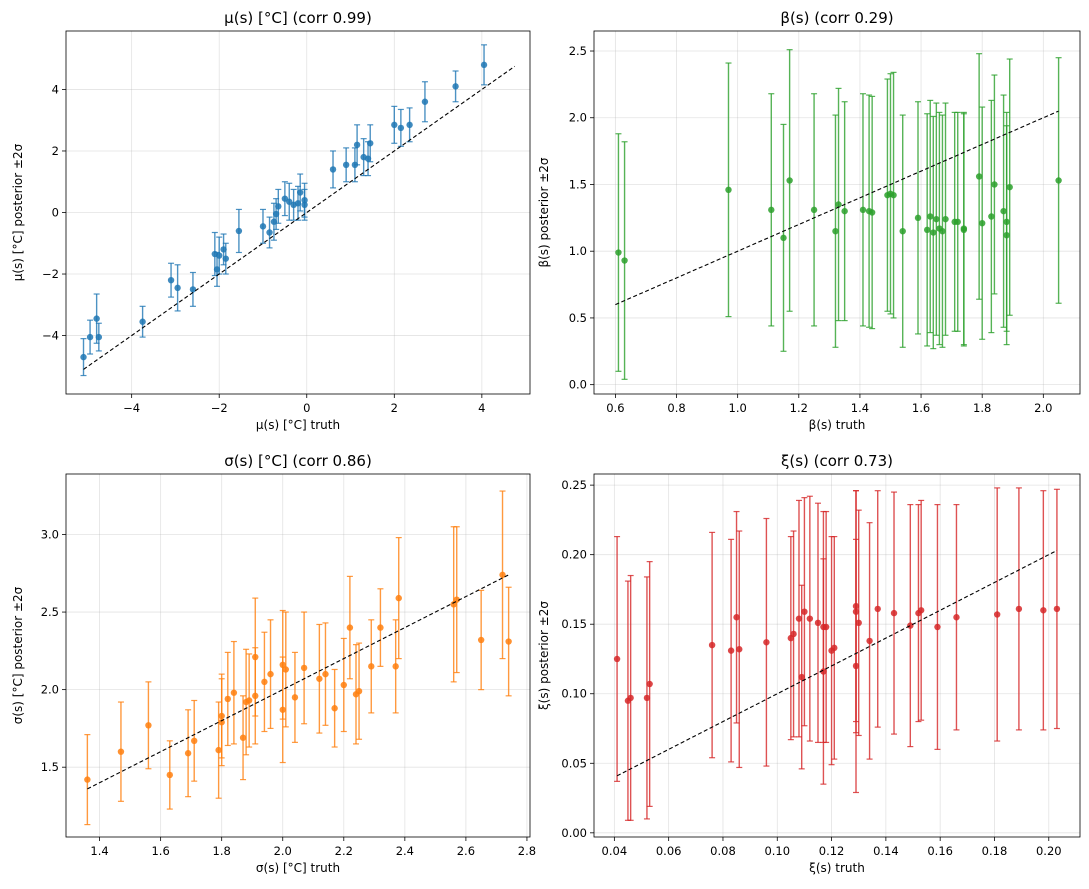 The width and height of the screenshot is (1089, 889). What do you see at coordinates (837, 425) in the screenshot?
I see `x-axis-label: β(s) truth` at bounding box center [837, 425].